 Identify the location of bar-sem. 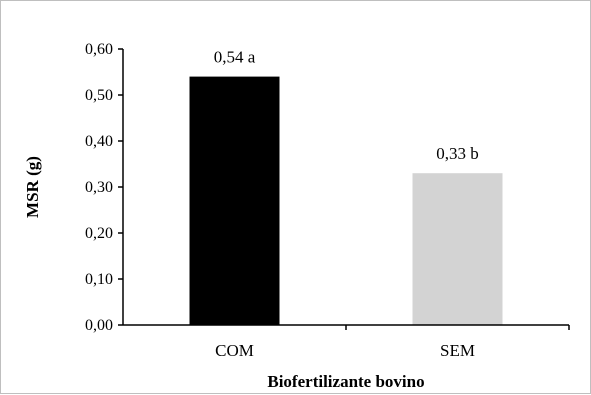
(457, 249).